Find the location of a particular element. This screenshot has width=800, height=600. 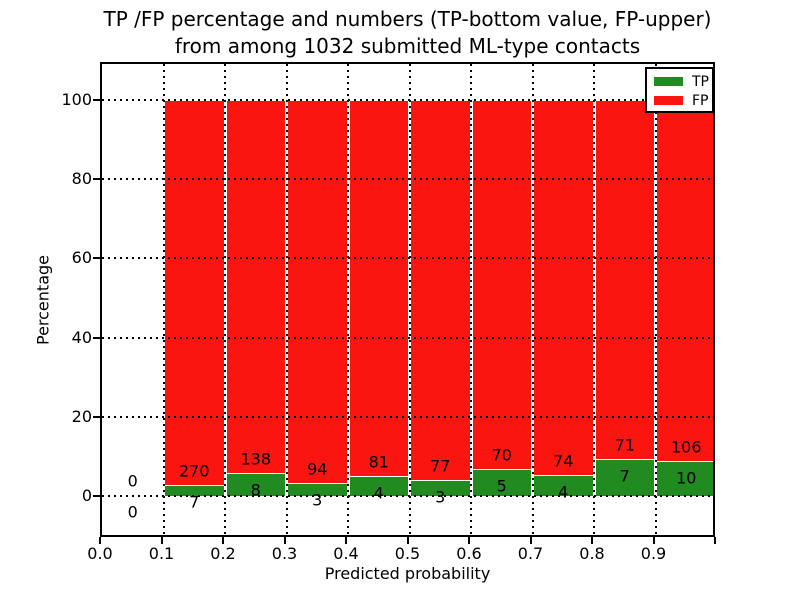

x-tick-label: 0.4 is located at coordinates (346, 553).